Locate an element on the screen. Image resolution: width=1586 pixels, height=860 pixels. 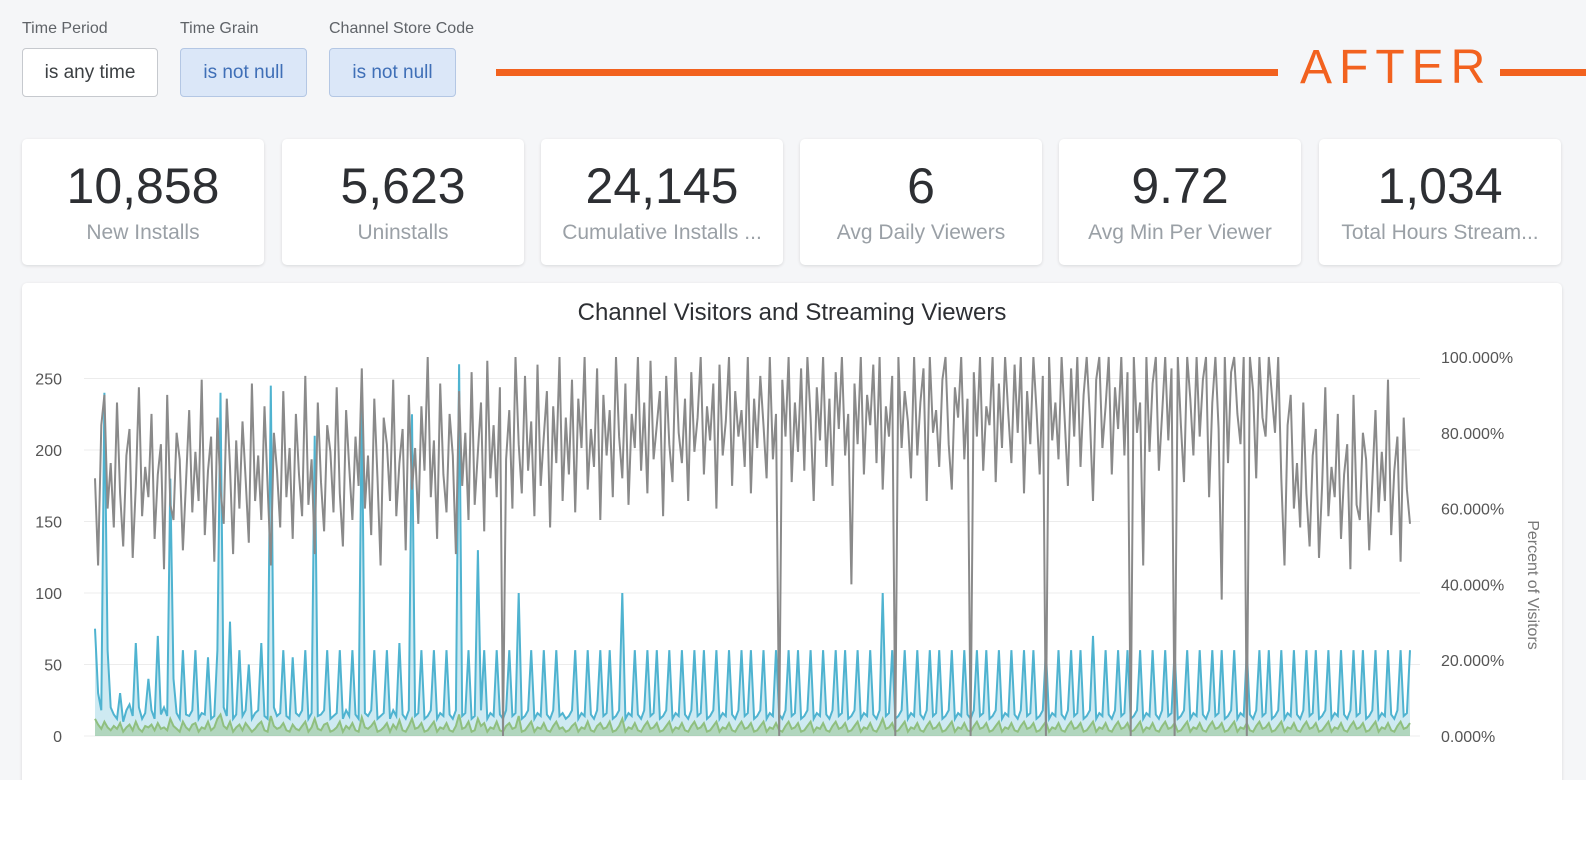
kpi-value: 6 is located at coordinates (921, 186).